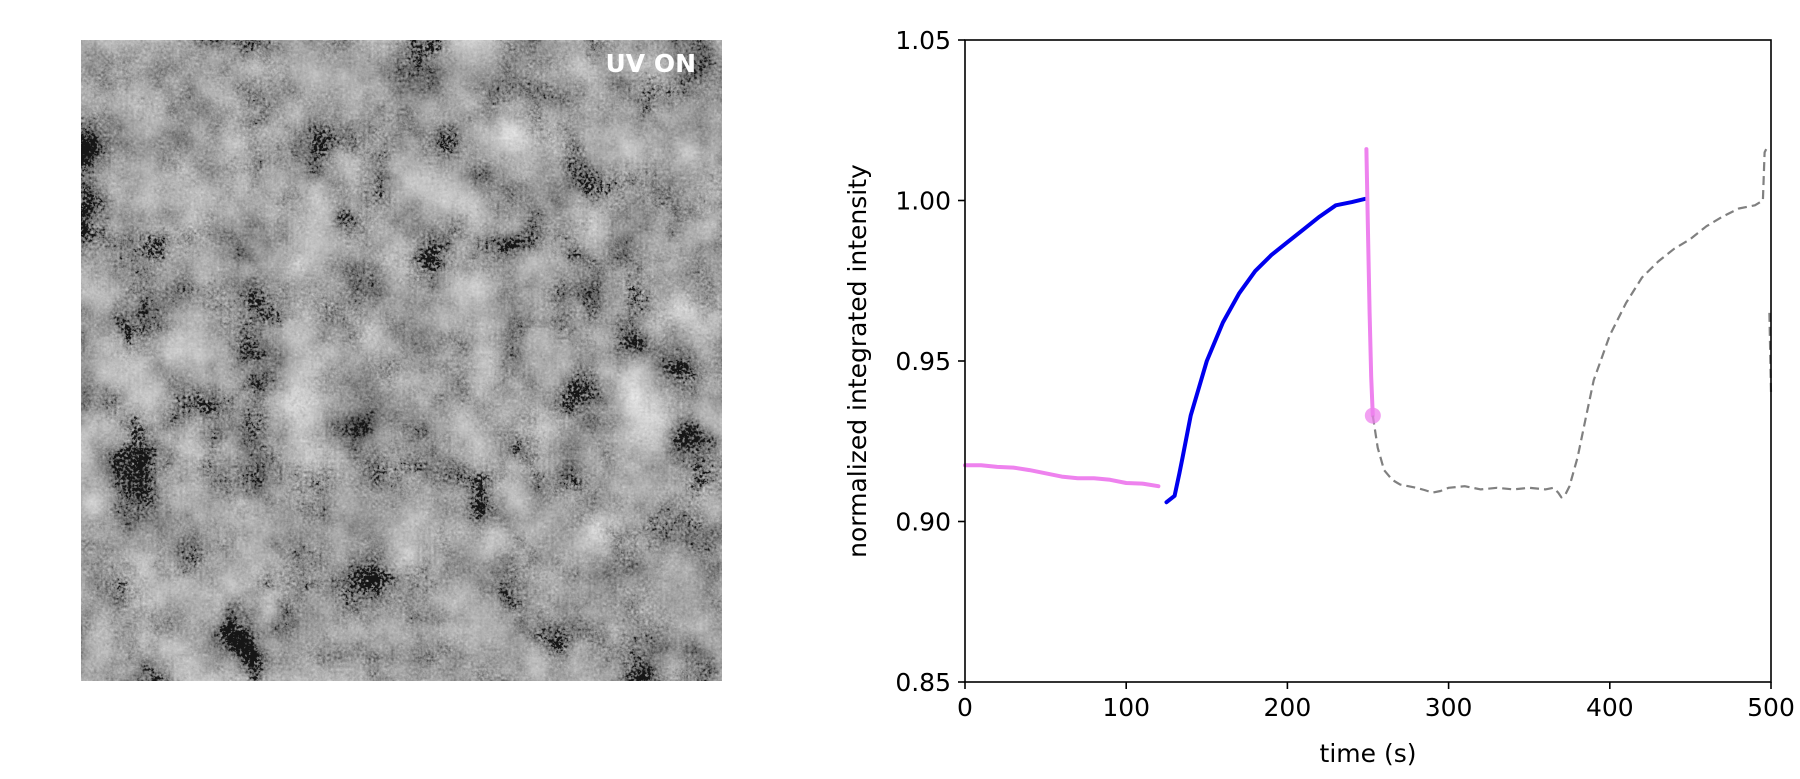  I want to click on data-point-marker, so click(1372, 415).